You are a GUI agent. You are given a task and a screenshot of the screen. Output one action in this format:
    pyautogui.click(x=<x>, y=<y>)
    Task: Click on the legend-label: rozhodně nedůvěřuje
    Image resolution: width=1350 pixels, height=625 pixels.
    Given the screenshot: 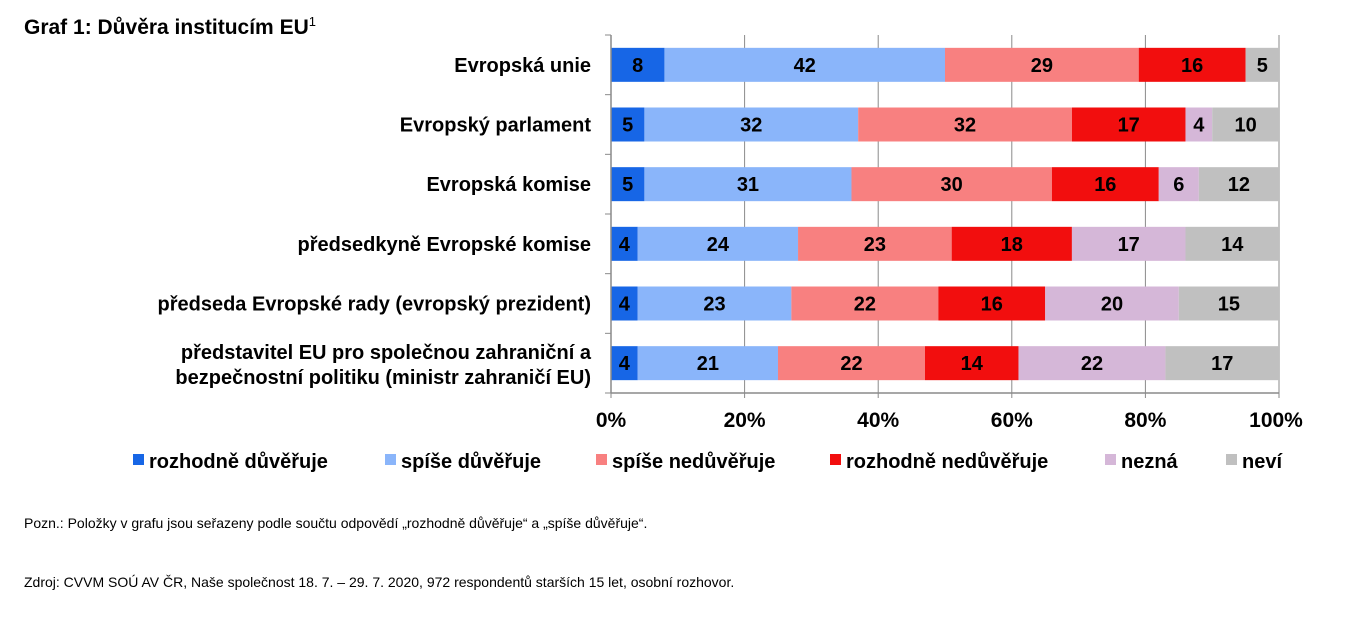 What is the action you would take?
    pyautogui.click(x=947, y=462)
    